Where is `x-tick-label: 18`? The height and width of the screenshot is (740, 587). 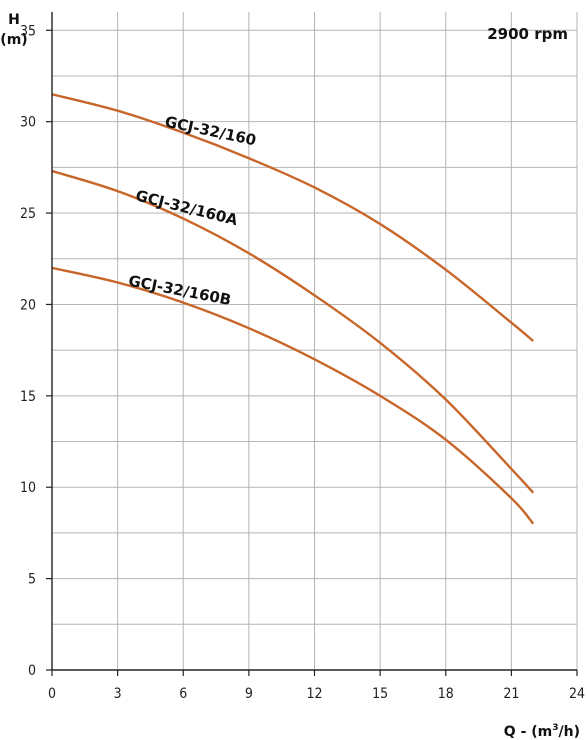
x-tick-label: 18 is located at coordinates (446, 694).